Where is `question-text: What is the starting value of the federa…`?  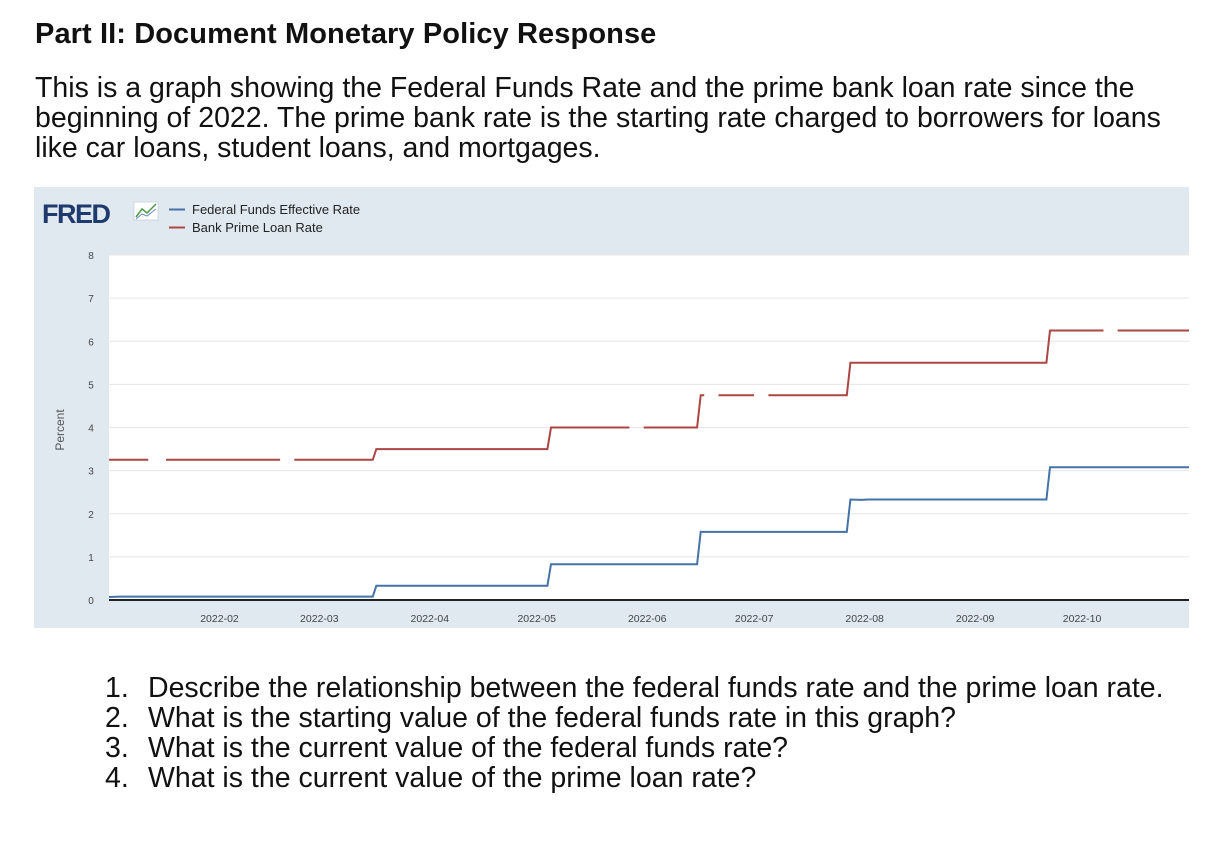 question-text: What is the starting value of the federa… is located at coordinates (552, 718).